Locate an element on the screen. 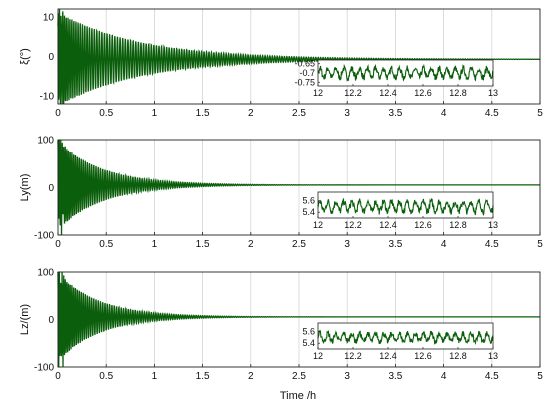  y-axis-label: Ly(m) is located at coordinates (25, 188).